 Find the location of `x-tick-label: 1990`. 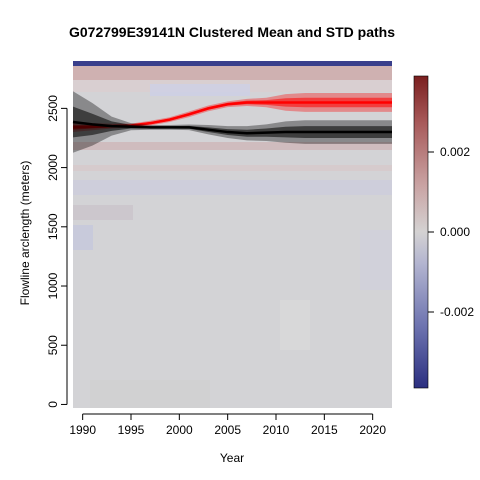

x-tick-label: 1990 is located at coordinates (82, 430).